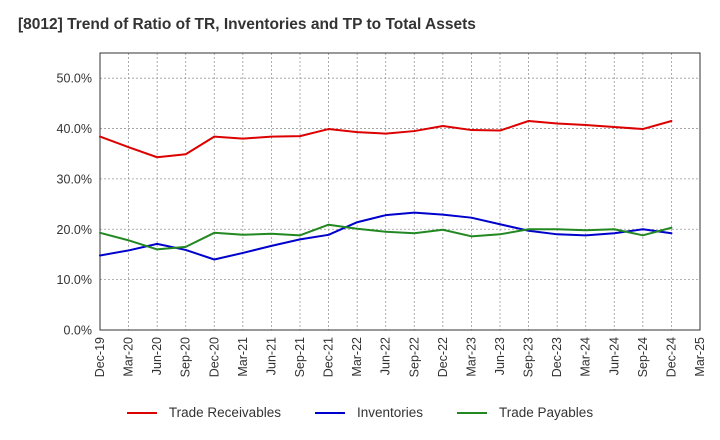 The width and height of the screenshot is (720, 440). I want to click on x-tick-label: Jun-24, so click(614, 356).